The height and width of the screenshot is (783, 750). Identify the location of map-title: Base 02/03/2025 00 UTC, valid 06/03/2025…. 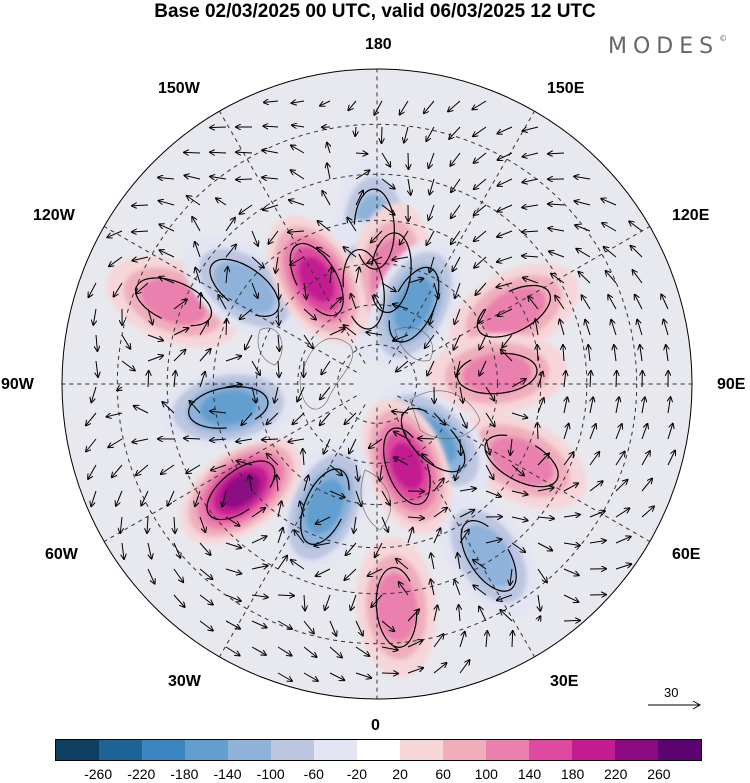
(375, 11).